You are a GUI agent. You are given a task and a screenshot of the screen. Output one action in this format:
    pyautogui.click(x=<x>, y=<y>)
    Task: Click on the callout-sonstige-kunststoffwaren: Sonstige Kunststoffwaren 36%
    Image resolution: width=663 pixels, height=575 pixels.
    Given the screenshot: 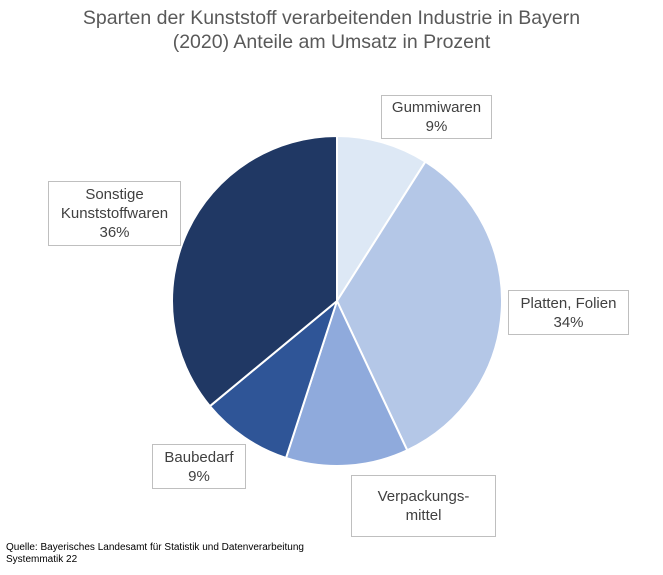 What is the action you would take?
    pyautogui.click(x=114, y=213)
    